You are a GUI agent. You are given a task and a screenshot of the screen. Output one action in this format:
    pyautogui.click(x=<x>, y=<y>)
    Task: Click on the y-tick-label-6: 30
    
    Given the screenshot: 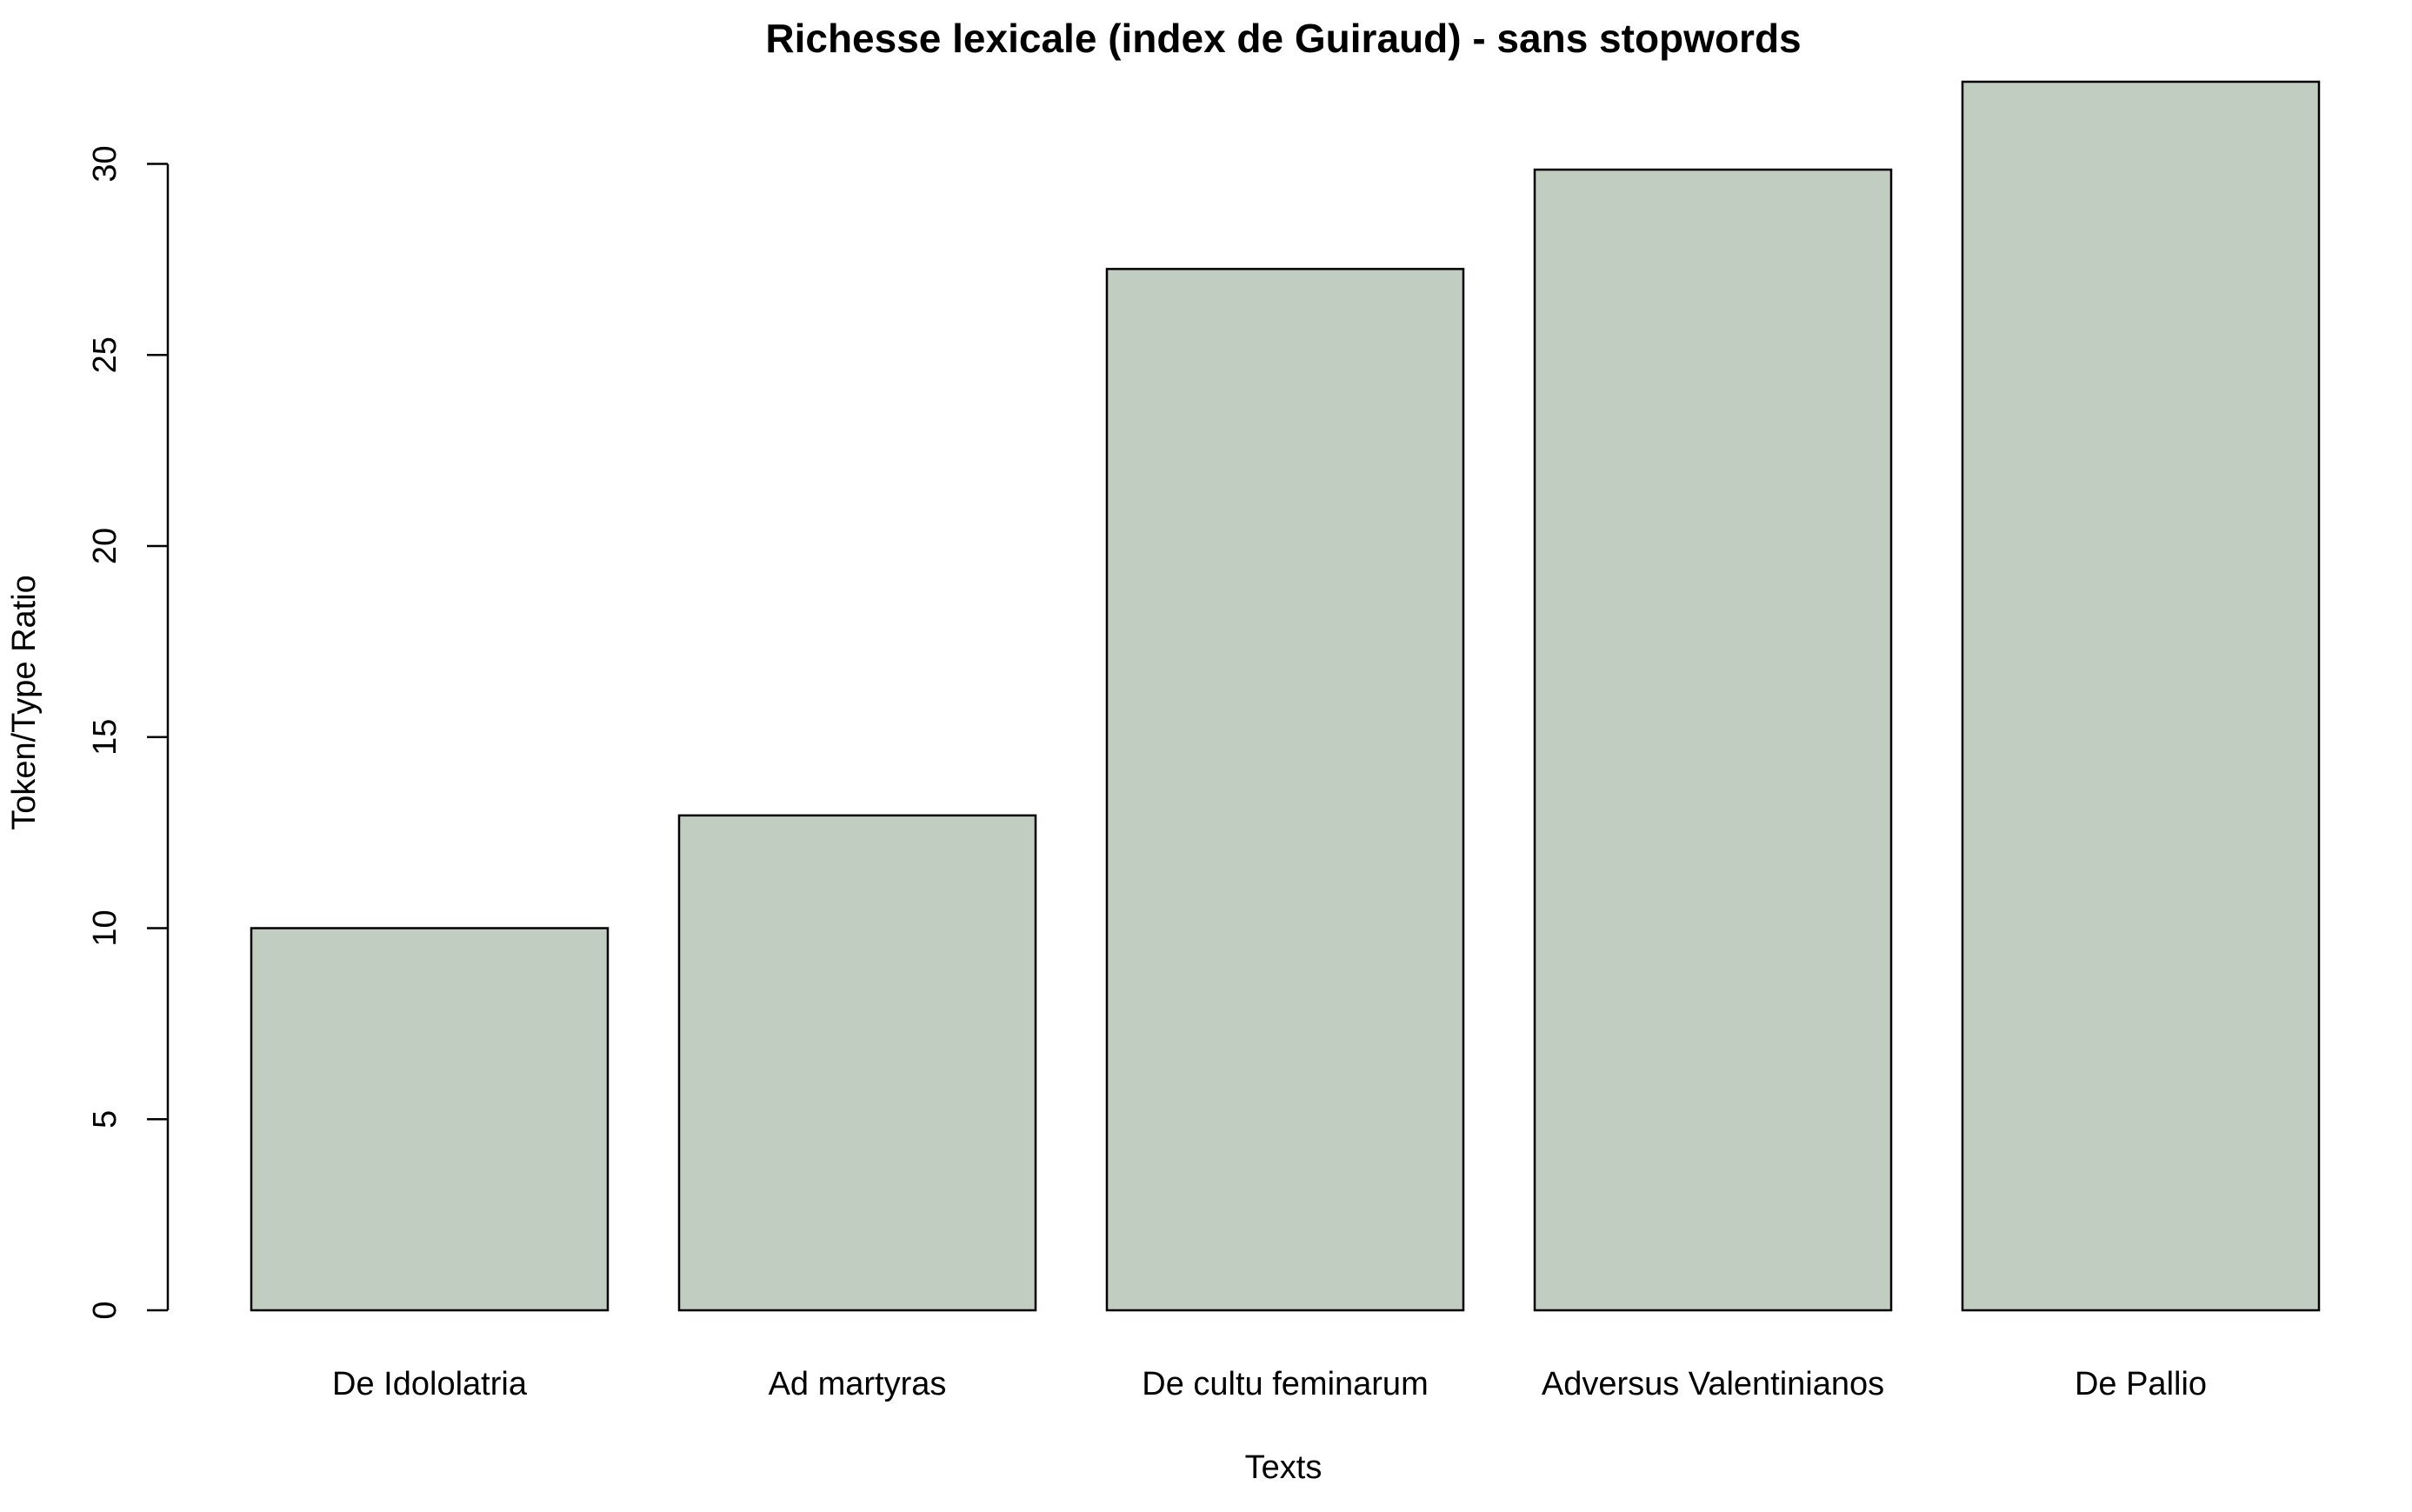 What is the action you would take?
    pyautogui.click(x=105, y=163)
    